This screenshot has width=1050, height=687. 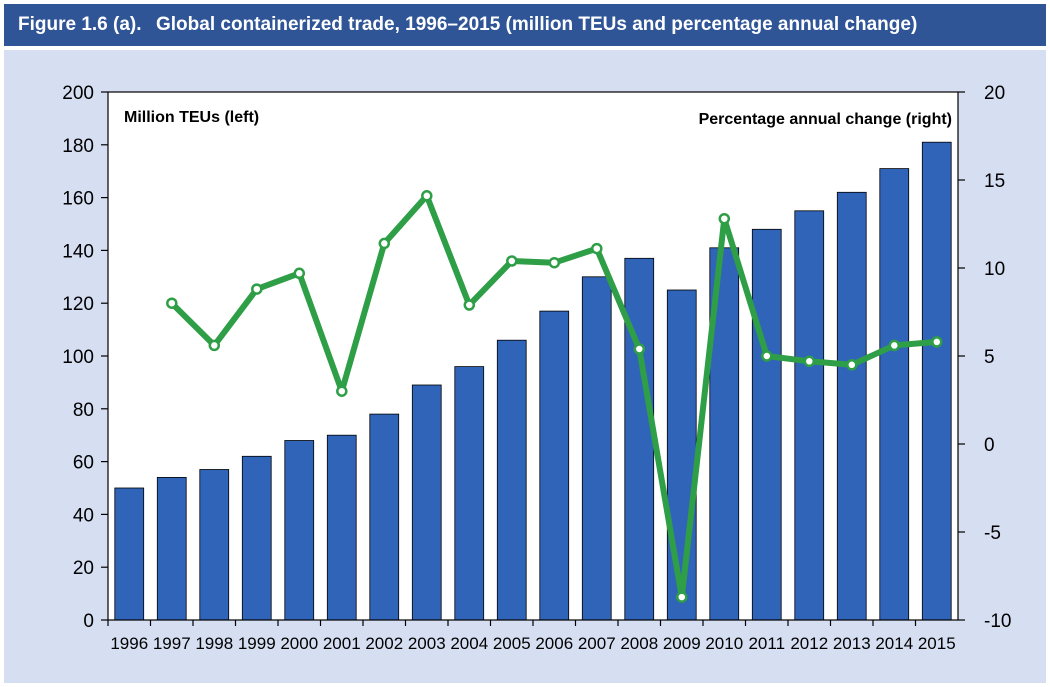 What do you see at coordinates (992, 533) in the screenshot?
I see `right-tick-label: -5` at bounding box center [992, 533].